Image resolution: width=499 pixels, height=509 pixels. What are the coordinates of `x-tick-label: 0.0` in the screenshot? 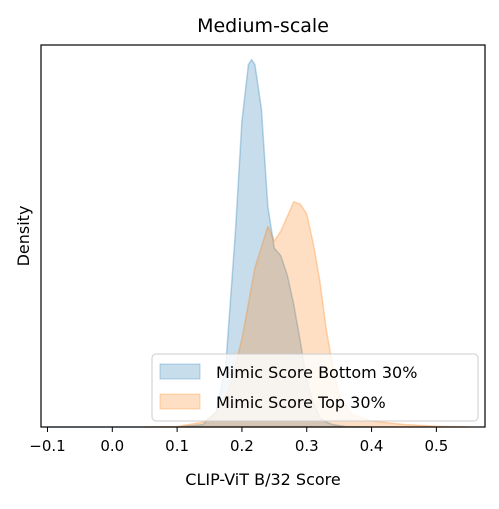 It's located at (112, 446).